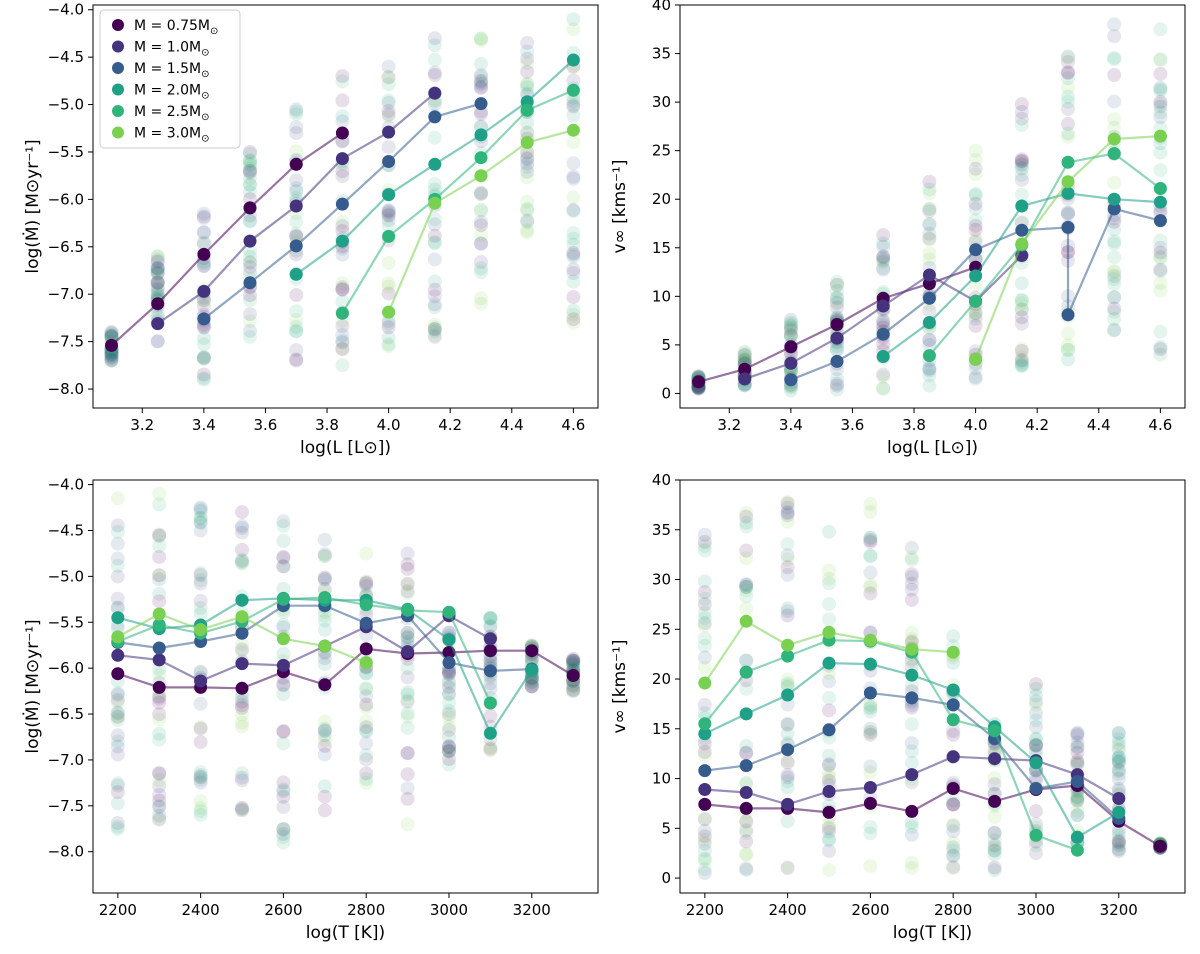  Describe the element at coordinates (661, 580) in the screenshot. I see `y-tick-label: 30` at that location.